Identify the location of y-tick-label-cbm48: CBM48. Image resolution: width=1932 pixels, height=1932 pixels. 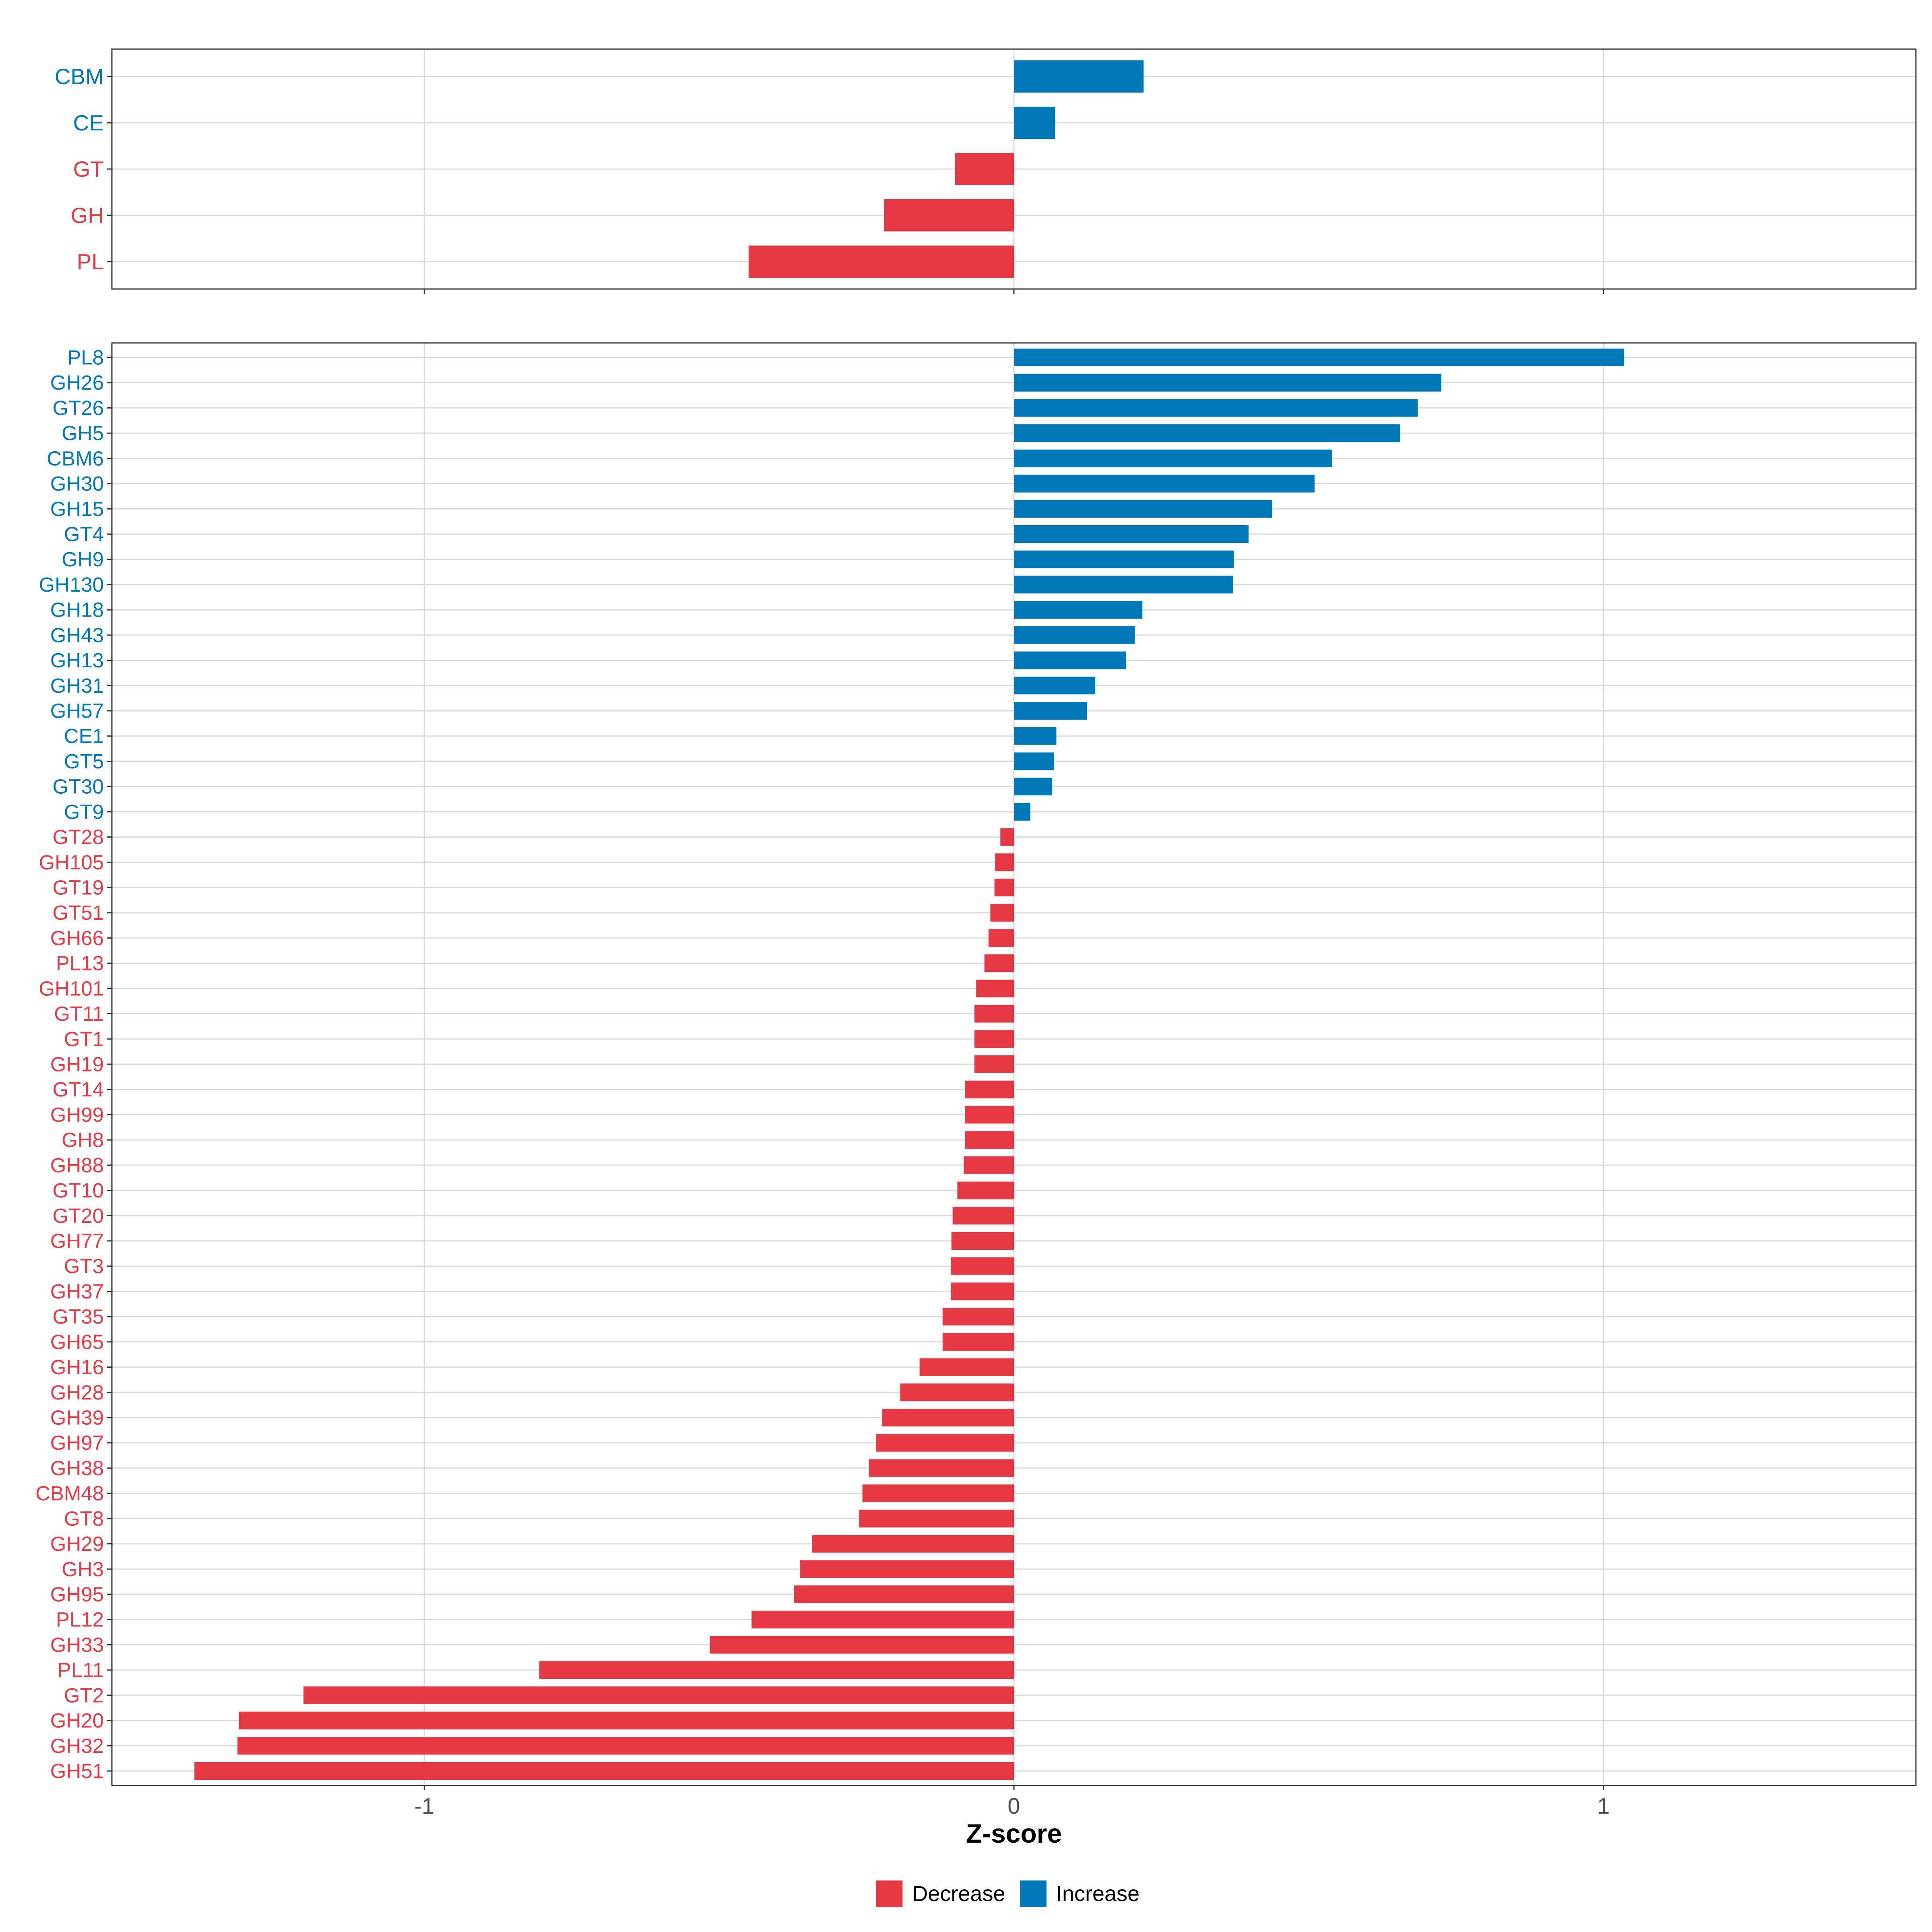
(69, 1493).